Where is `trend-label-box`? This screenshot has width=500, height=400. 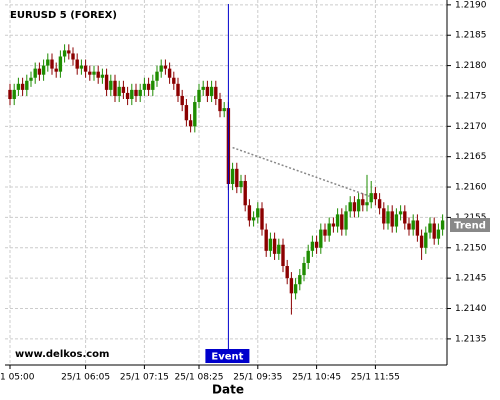 trend-label-box is located at coordinates (470, 225).